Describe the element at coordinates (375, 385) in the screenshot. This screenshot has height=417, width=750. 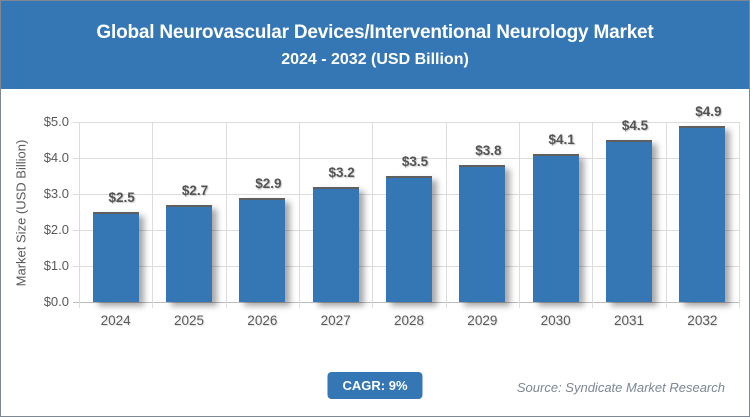
I see `cagr-badge: CAGR: 9%` at that location.